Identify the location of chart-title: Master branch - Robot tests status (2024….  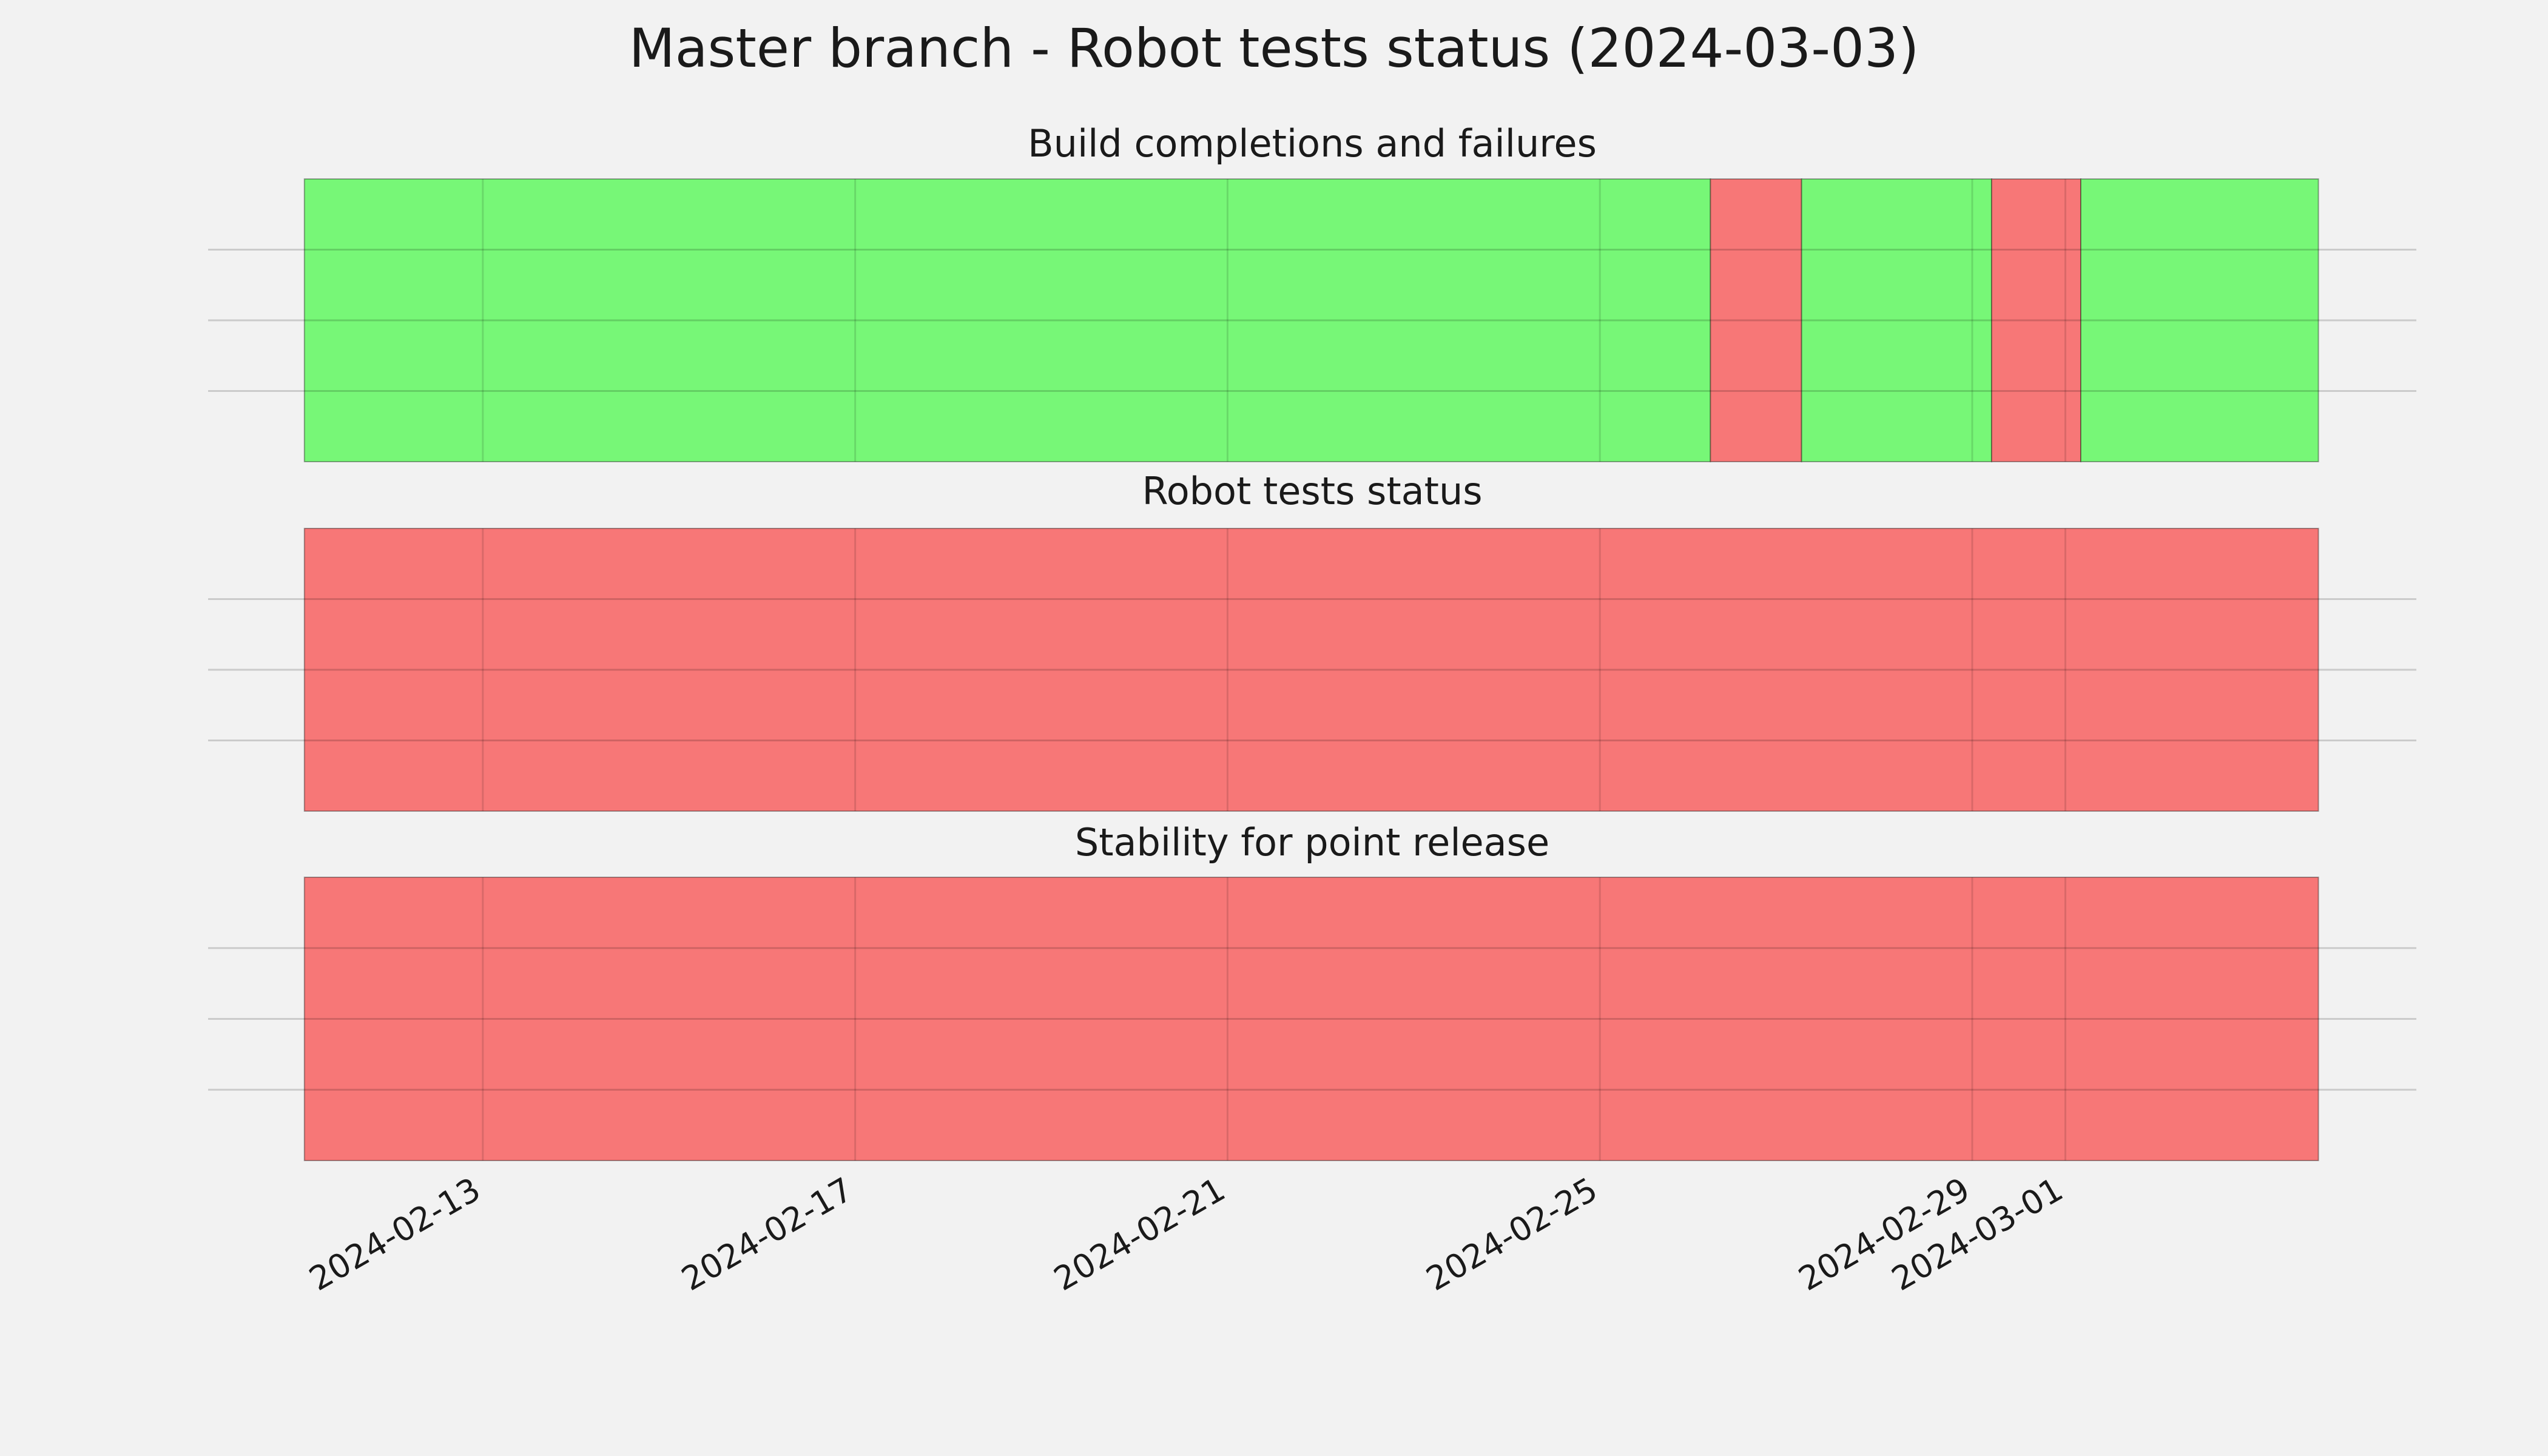
(1274, 48).